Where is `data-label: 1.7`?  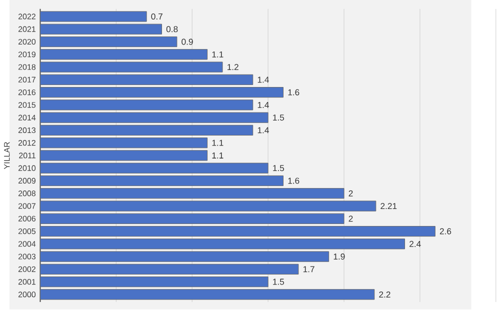
data-label: 1.7 is located at coordinates (308, 269).